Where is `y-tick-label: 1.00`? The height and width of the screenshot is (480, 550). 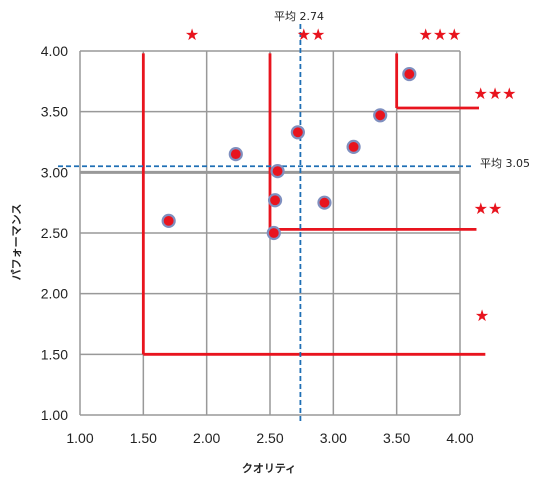
y-tick-label: 1.00 is located at coordinates (54, 415).